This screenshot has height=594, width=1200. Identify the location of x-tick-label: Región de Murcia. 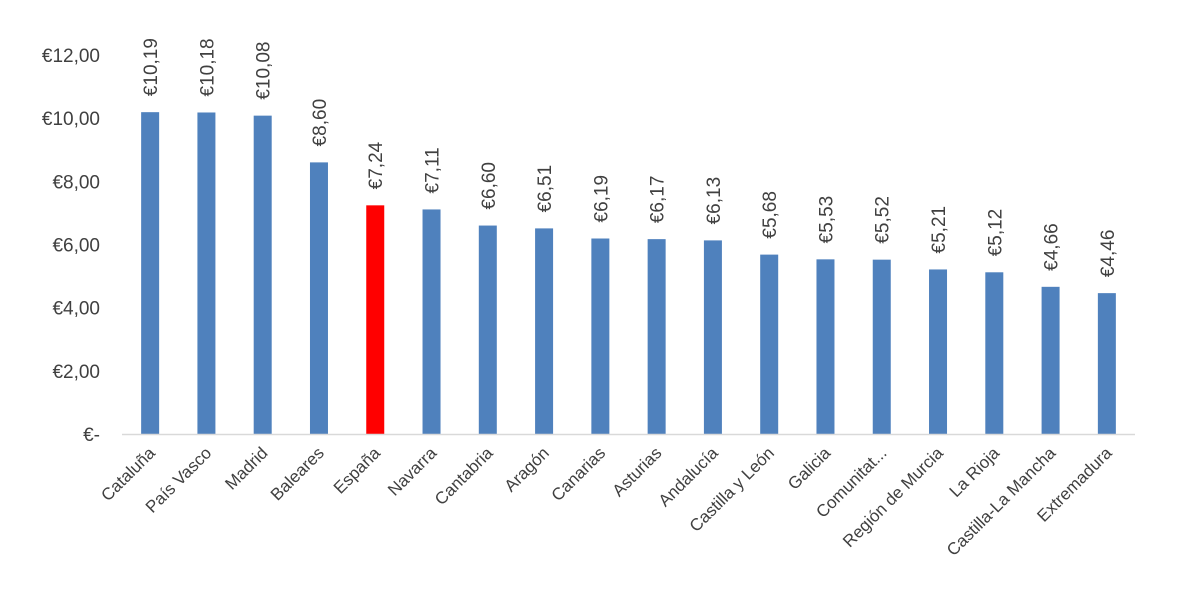
(893, 497).